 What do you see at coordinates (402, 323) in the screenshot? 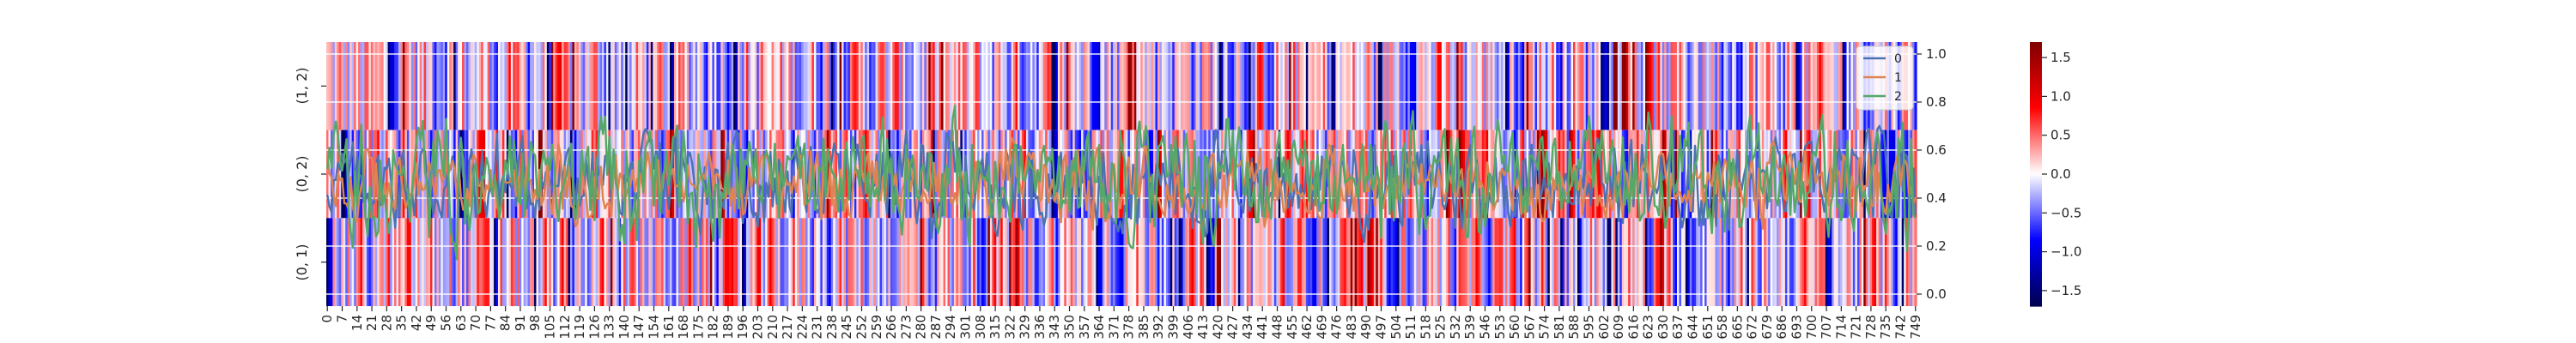
I see `x-tick-label: 35` at bounding box center [402, 323].